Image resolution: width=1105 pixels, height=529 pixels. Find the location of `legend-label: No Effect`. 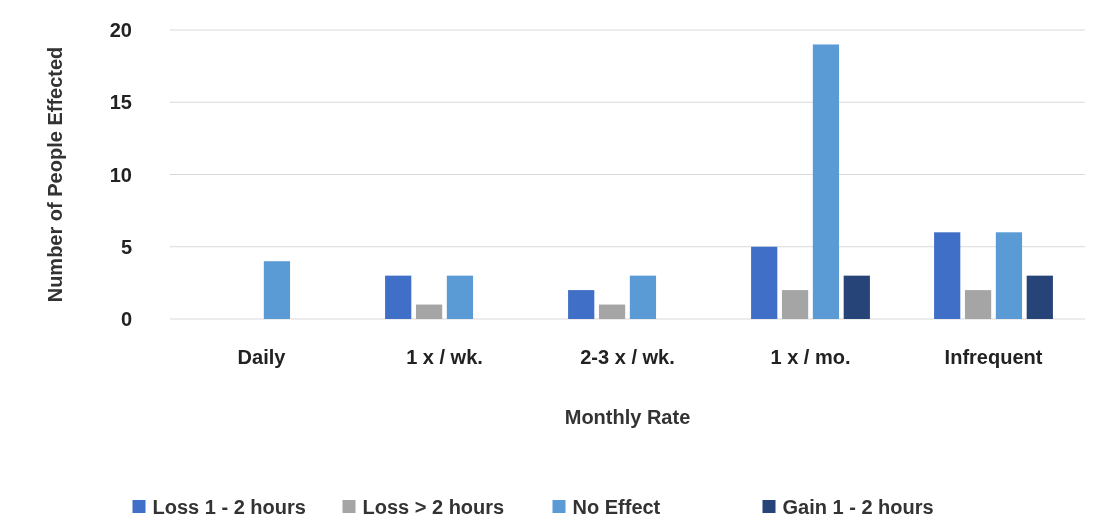

legend-label: No Effect is located at coordinates (616, 507).